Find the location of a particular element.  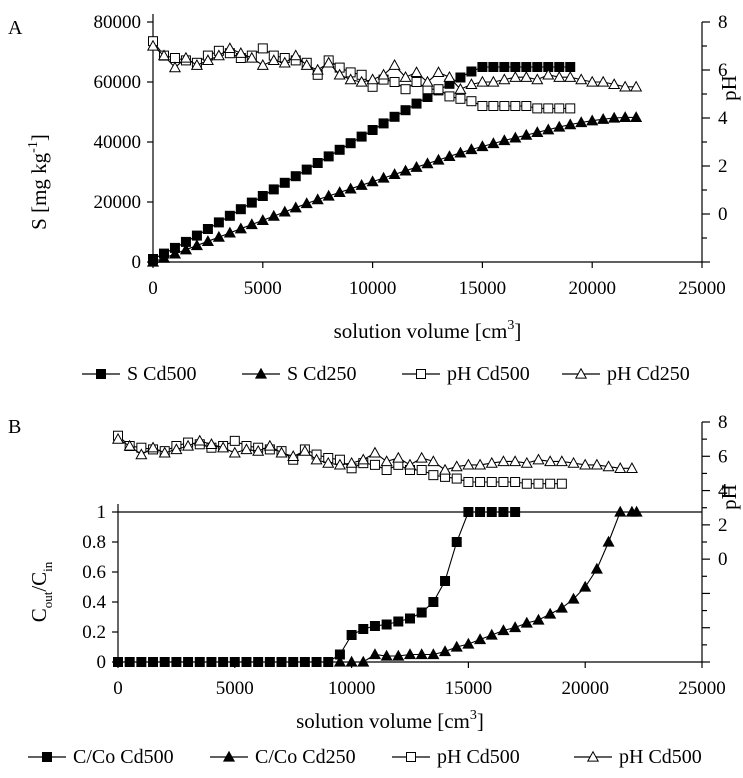

series-s-cd500 is located at coordinates (362, 163).